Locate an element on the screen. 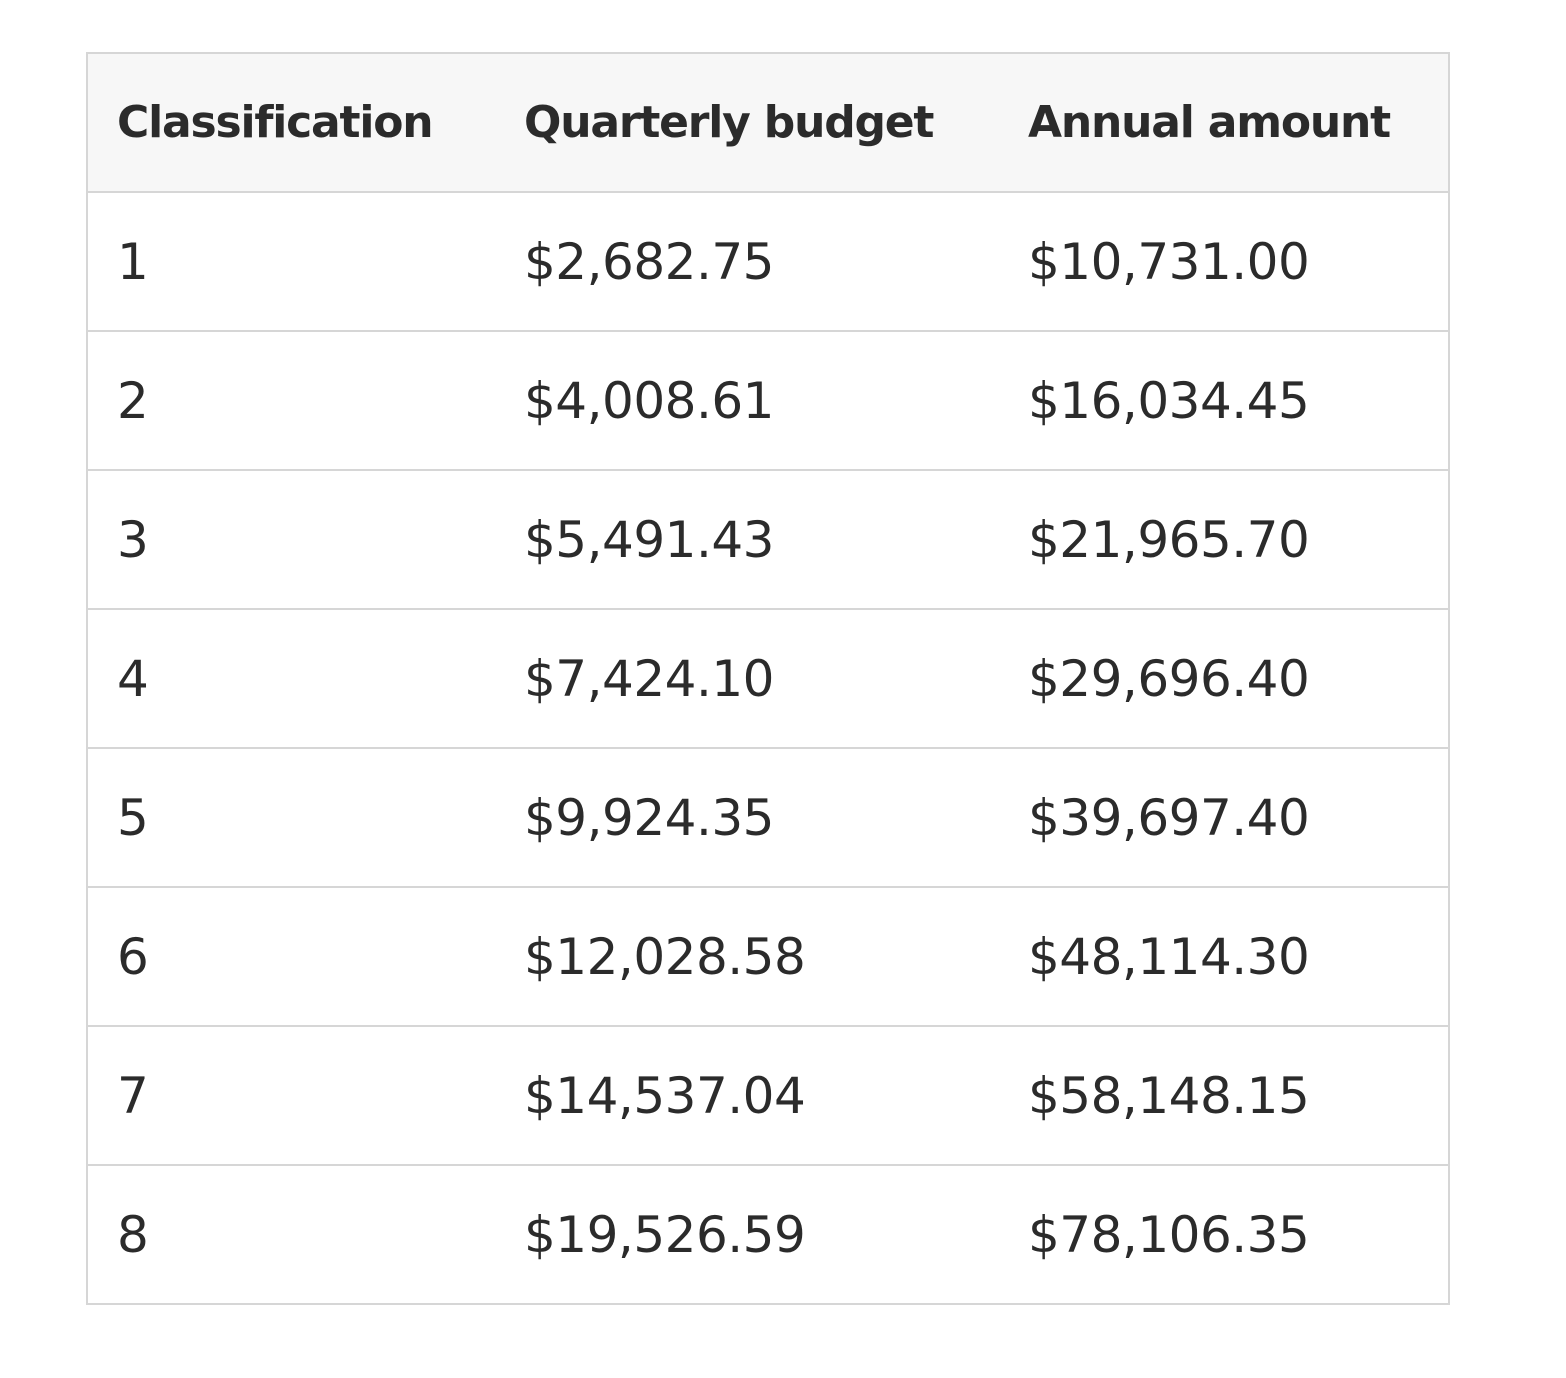  cell-classification: 8 is located at coordinates (290, 1234).